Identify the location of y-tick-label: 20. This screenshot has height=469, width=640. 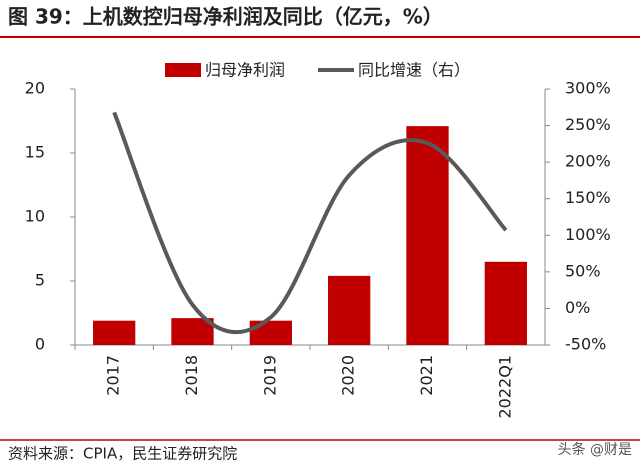
(35, 88).